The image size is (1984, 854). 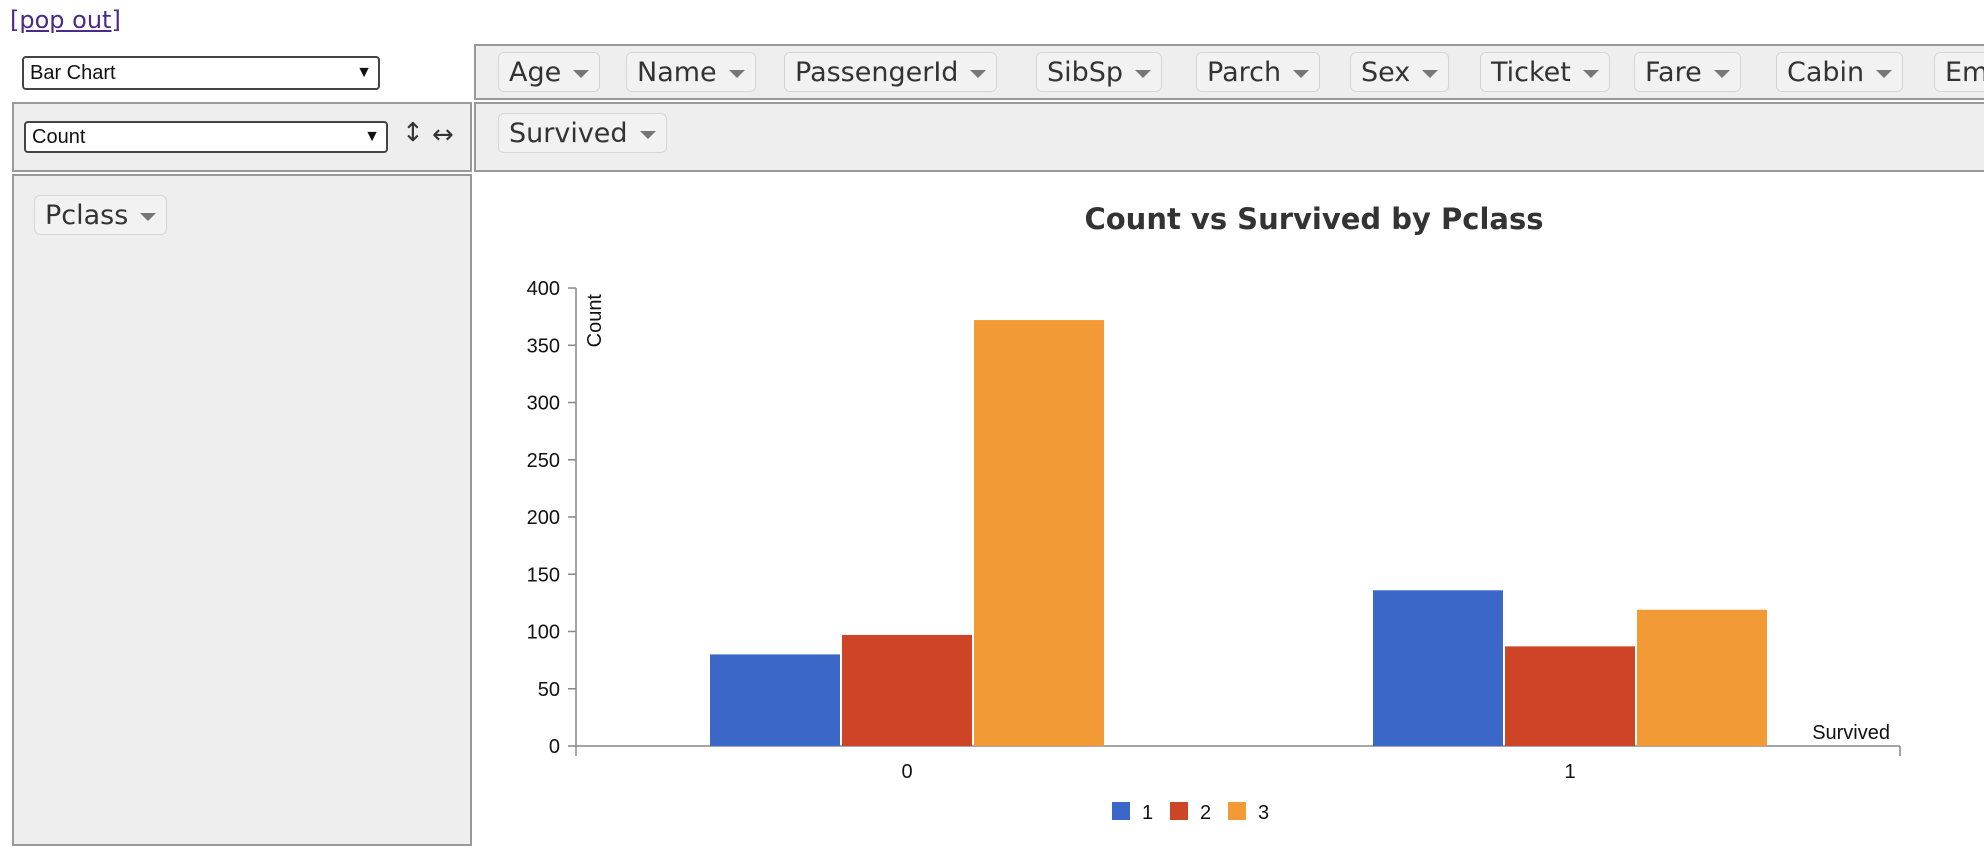 I want to click on attribute-pill-ticket: Ticket, so click(x=1545, y=72).